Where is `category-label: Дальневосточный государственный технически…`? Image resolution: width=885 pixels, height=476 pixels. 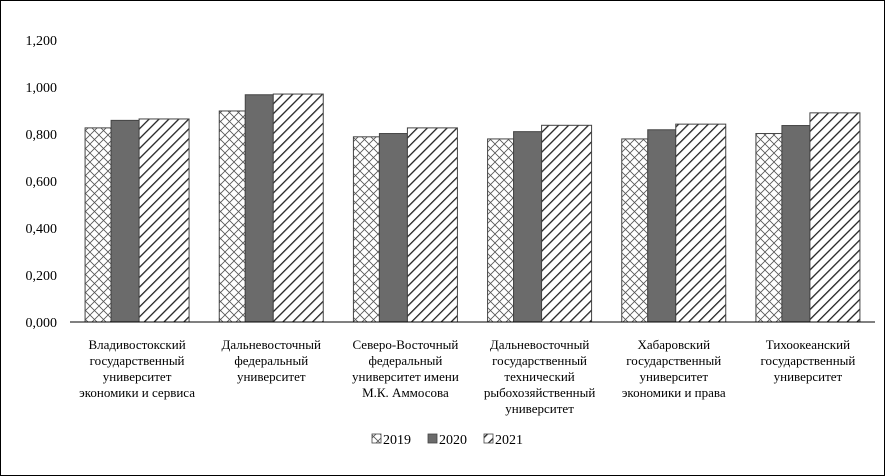 category-label: Дальневосточный государственный технически… is located at coordinates (540, 376).